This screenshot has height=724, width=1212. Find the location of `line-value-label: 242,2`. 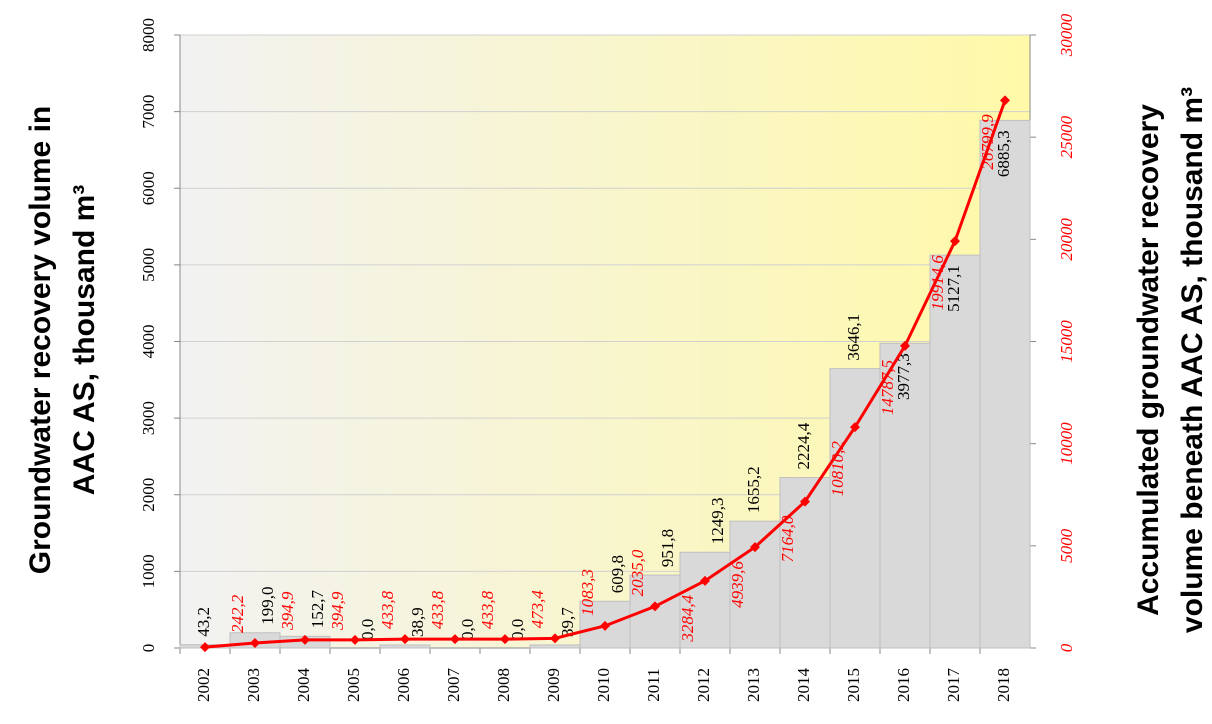

line-value-label: 242,2 is located at coordinates (237, 613).